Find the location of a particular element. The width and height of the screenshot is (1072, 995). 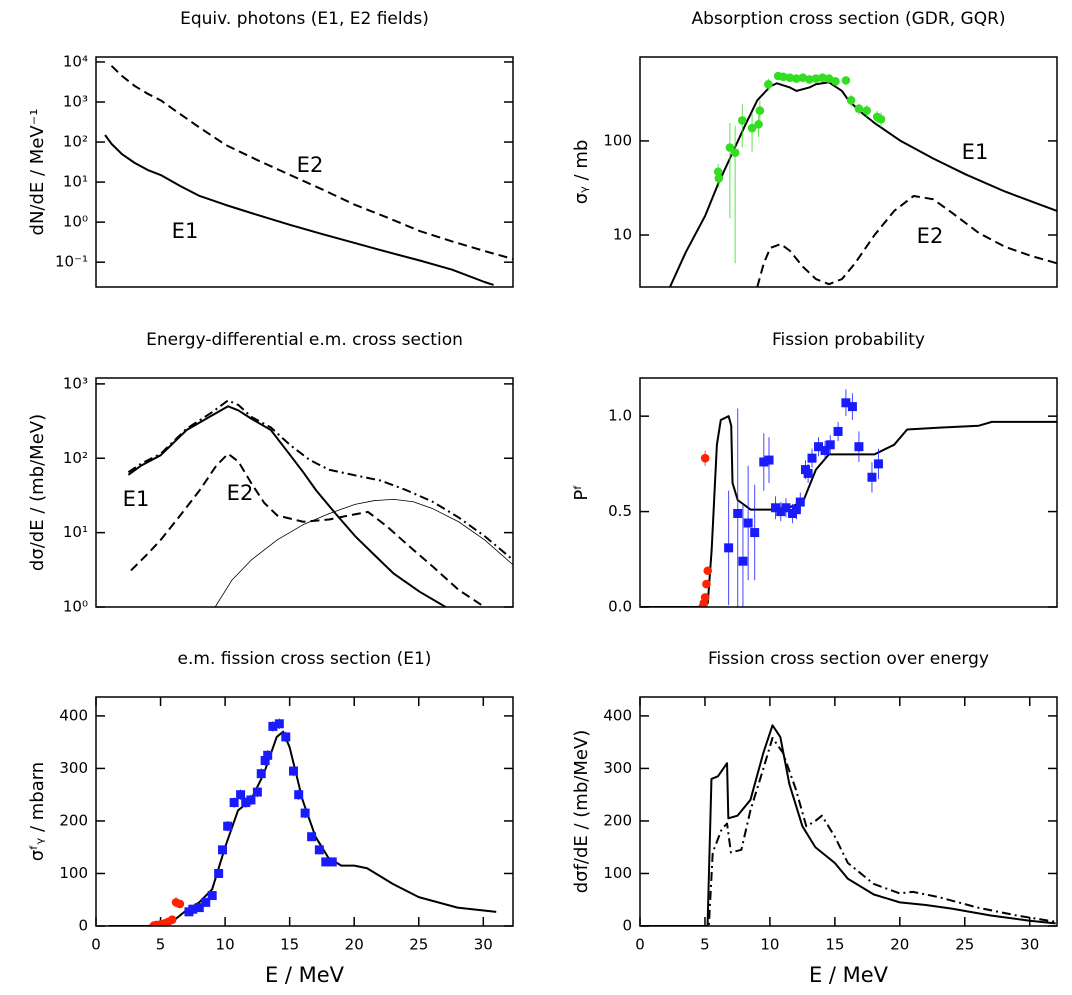

y-axis-label: dσ/dE / (mb/MeV) is located at coordinates (37, 492).